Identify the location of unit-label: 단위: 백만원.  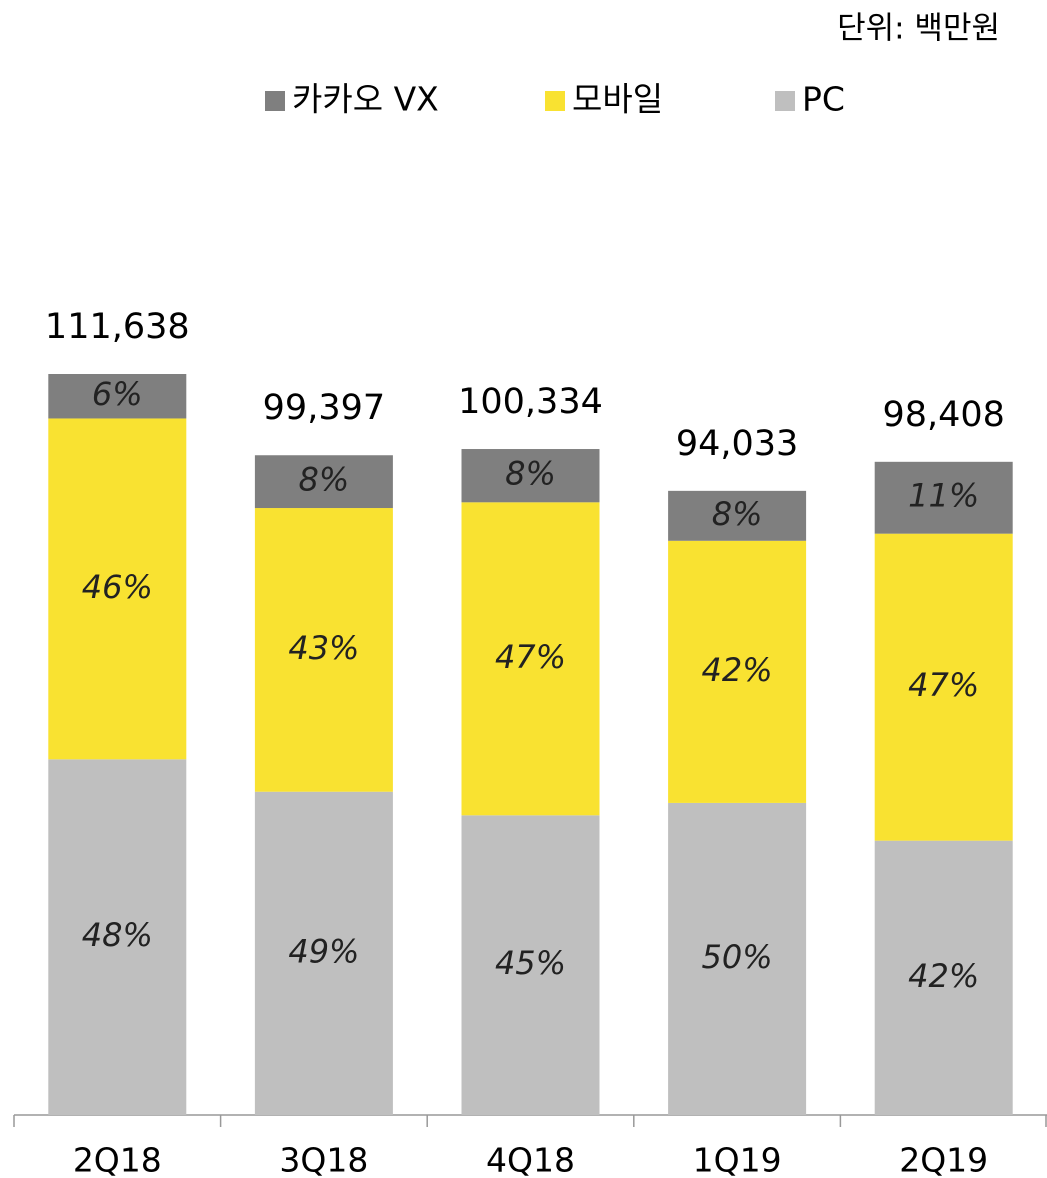
(918, 29).